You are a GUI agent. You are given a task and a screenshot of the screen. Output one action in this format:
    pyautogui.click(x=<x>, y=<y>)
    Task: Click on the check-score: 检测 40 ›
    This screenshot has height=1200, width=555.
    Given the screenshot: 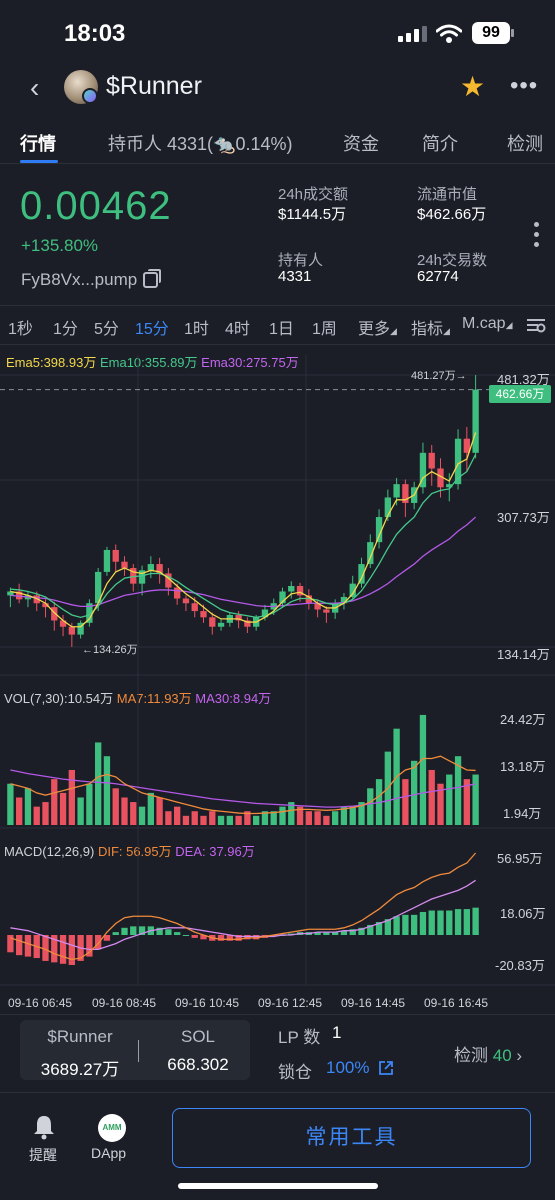 What is the action you would take?
    pyautogui.click(x=488, y=1053)
    